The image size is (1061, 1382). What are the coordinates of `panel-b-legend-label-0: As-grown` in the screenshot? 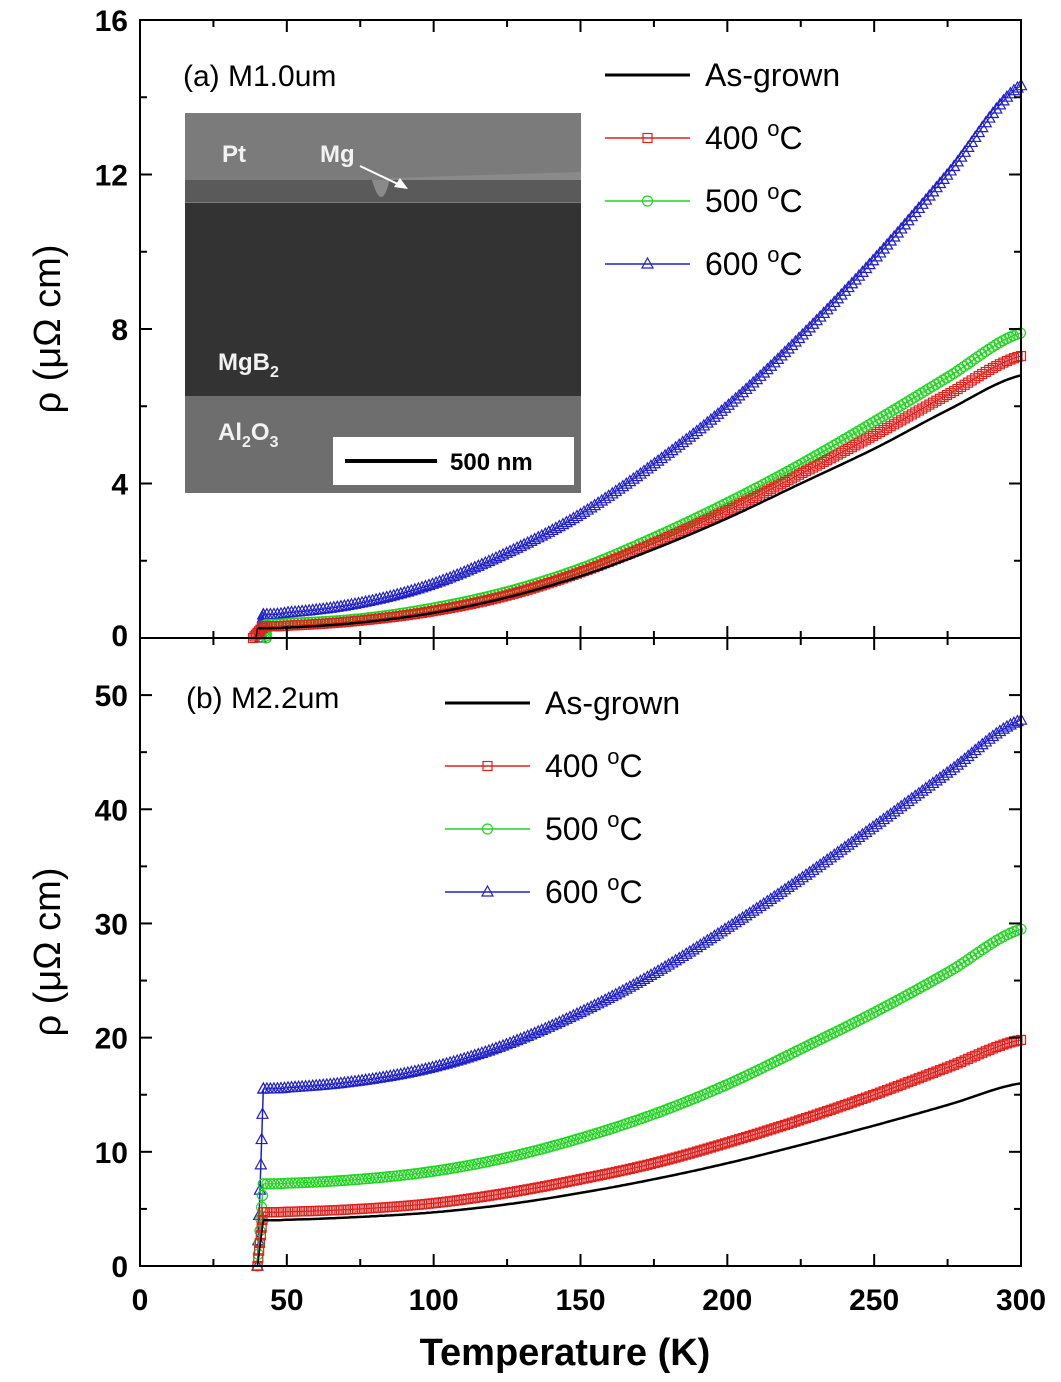 It's located at (612, 703).